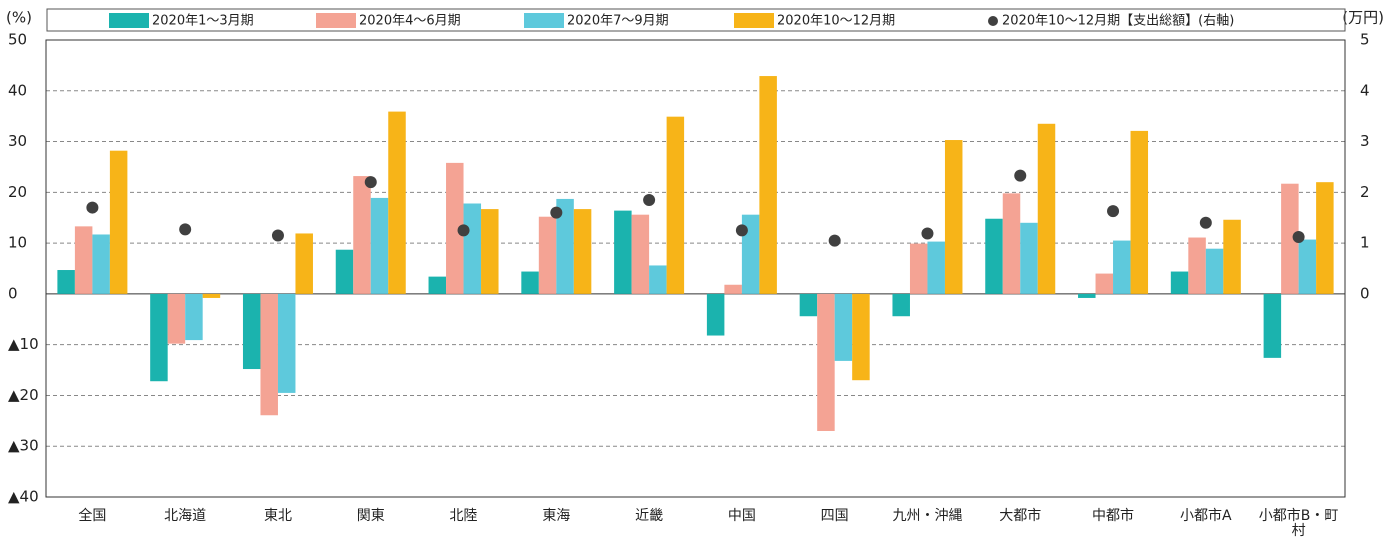 The width and height of the screenshot is (1387, 537). What do you see at coordinates (1365, 40) in the screenshot?
I see `y2-tick-label: 5` at bounding box center [1365, 40].